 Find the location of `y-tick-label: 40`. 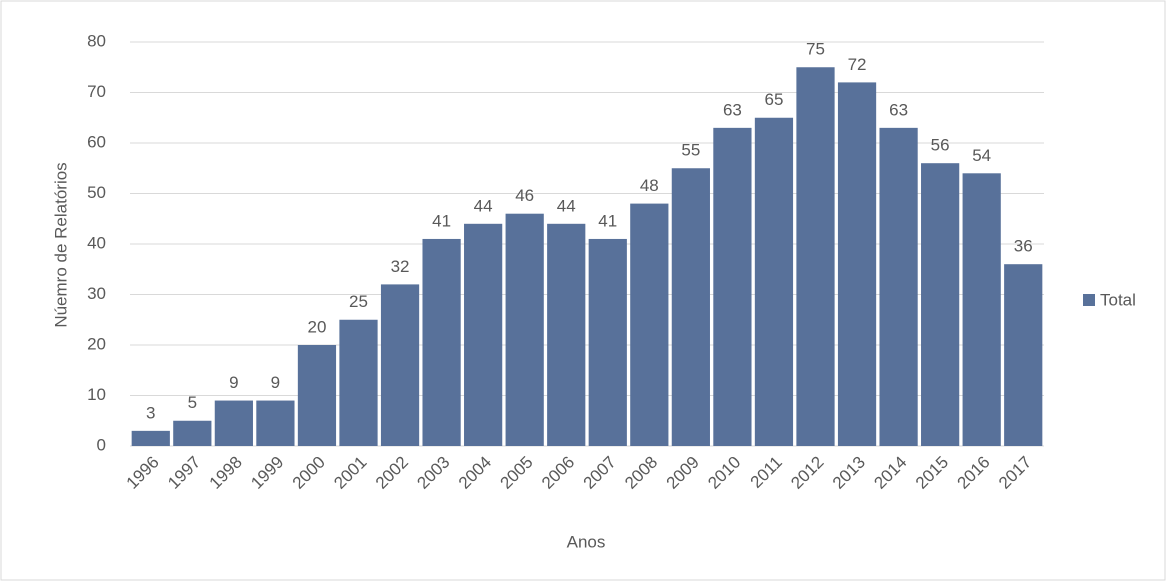

y-tick-label: 40 is located at coordinates (96, 242).